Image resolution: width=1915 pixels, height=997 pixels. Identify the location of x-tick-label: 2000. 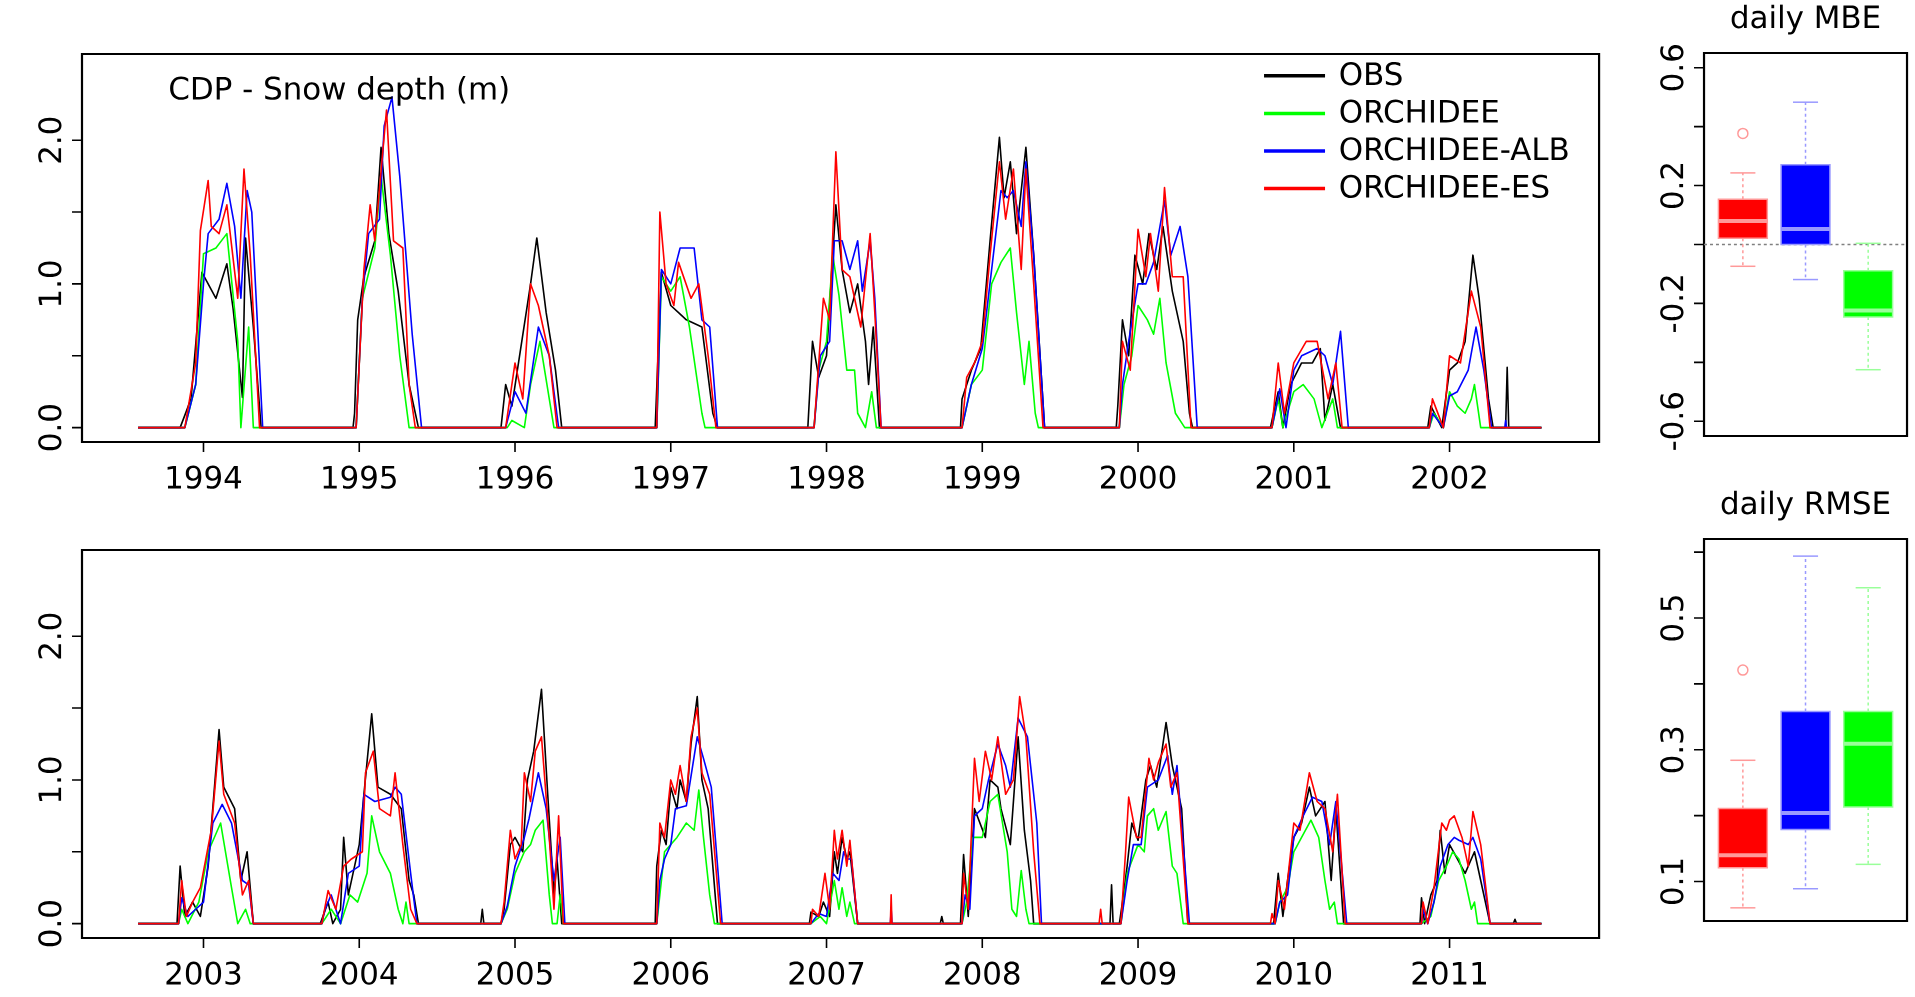
(1138, 477).